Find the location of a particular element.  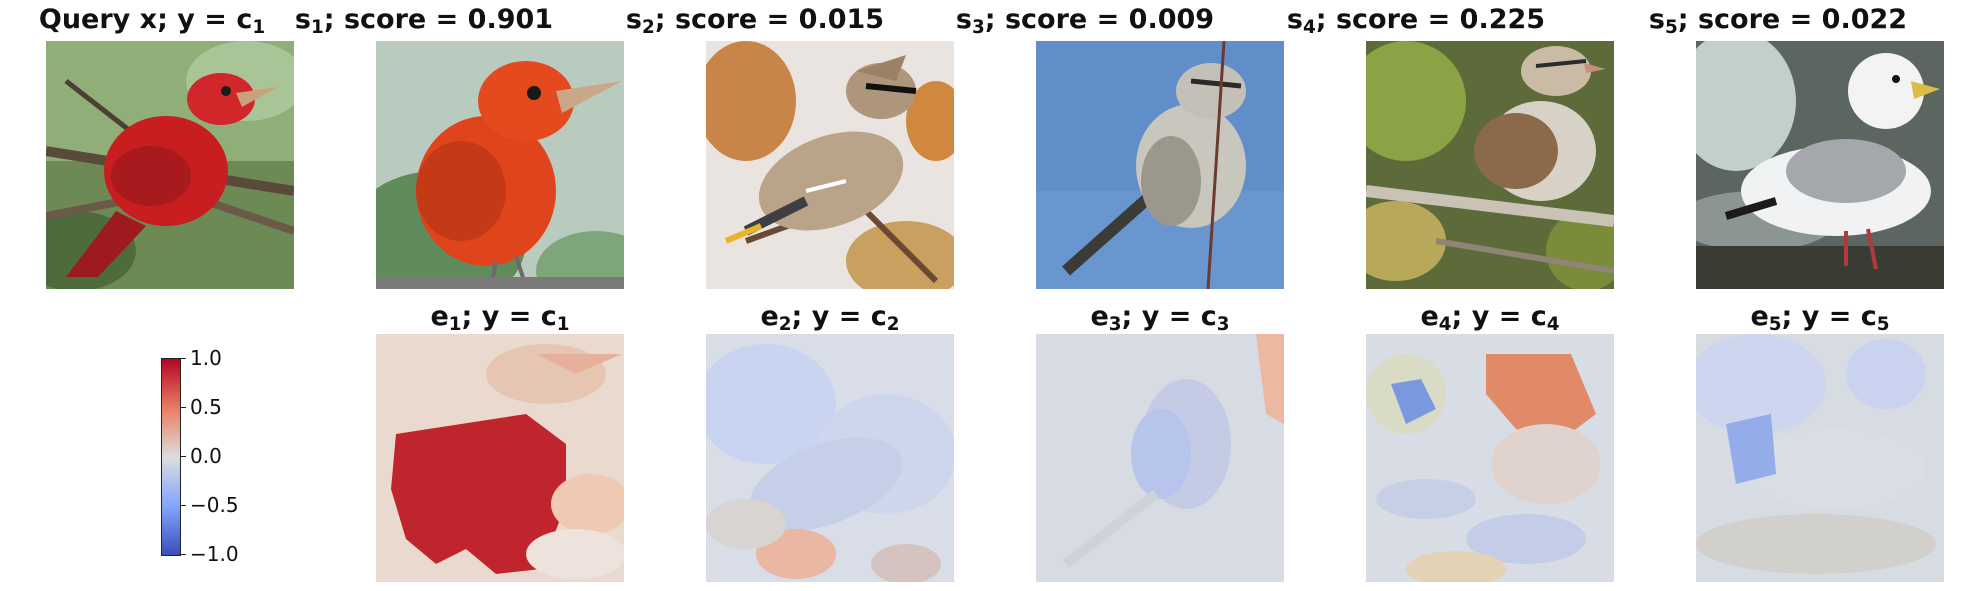

explanation-title-5-class-subscript: 5 is located at coordinates (1883, 325).